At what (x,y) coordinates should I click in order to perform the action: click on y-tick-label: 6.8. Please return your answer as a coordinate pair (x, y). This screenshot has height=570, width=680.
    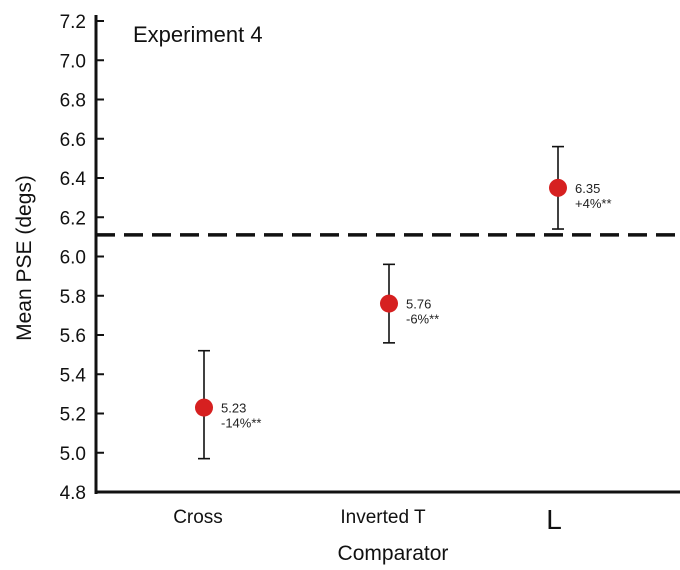
    Looking at the image, I should click on (73, 101).